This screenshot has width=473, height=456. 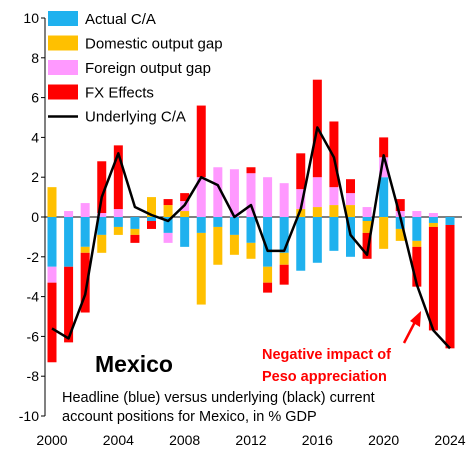 What do you see at coordinates (118, 222) in the screenshot?
I see `bar-actual-c-a-2004` at bounding box center [118, 222].